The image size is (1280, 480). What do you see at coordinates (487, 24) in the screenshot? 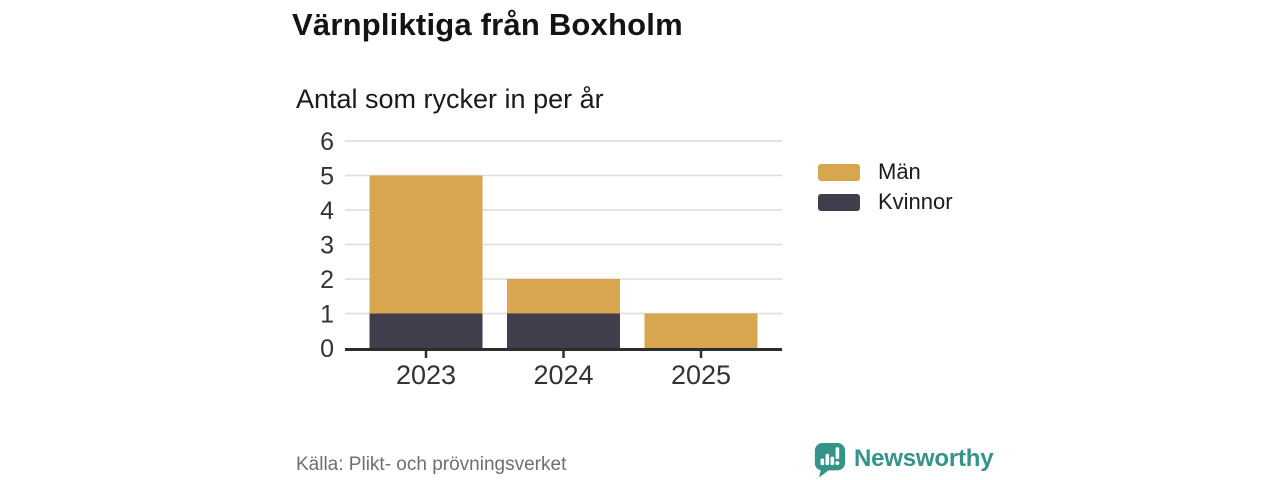
I see `chart-title: Värnpliktiga från Boxholm` at bounding box center [487, 24].